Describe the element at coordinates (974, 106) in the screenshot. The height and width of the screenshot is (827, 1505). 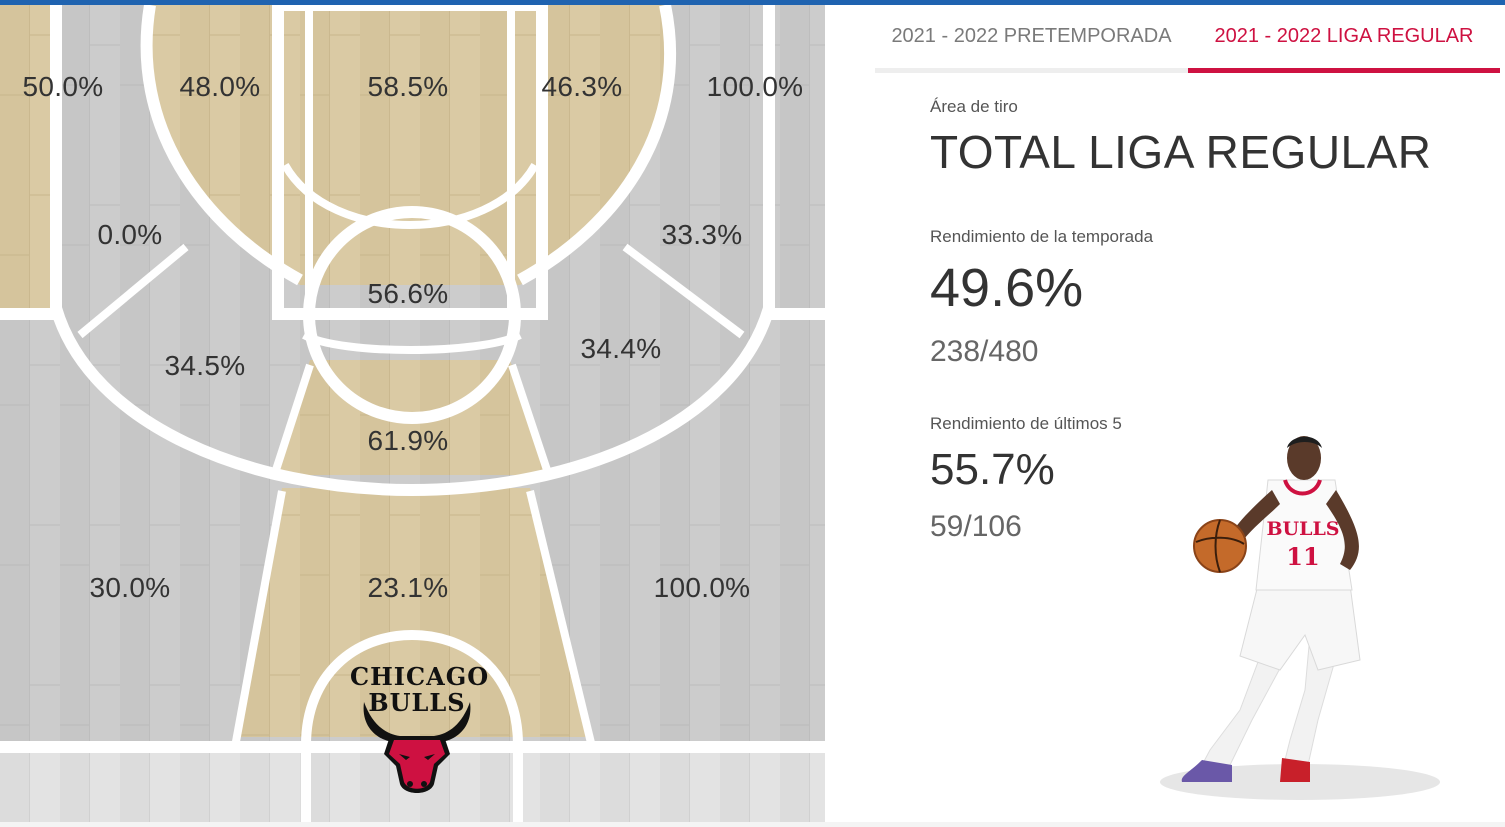
I see `area-label: Área de tiro` at that location.